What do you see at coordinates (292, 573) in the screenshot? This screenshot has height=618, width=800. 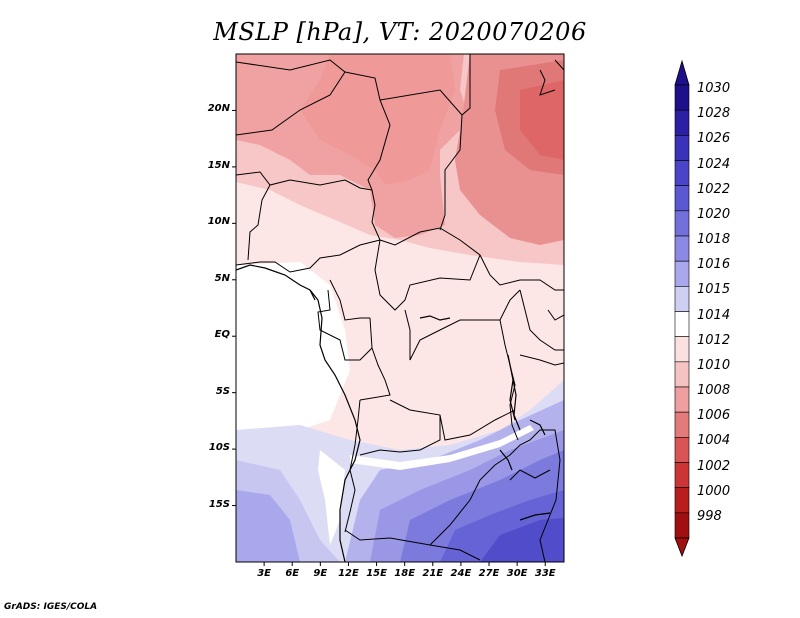 I see `lon-label: 6E` at bounding box center [292, 573].